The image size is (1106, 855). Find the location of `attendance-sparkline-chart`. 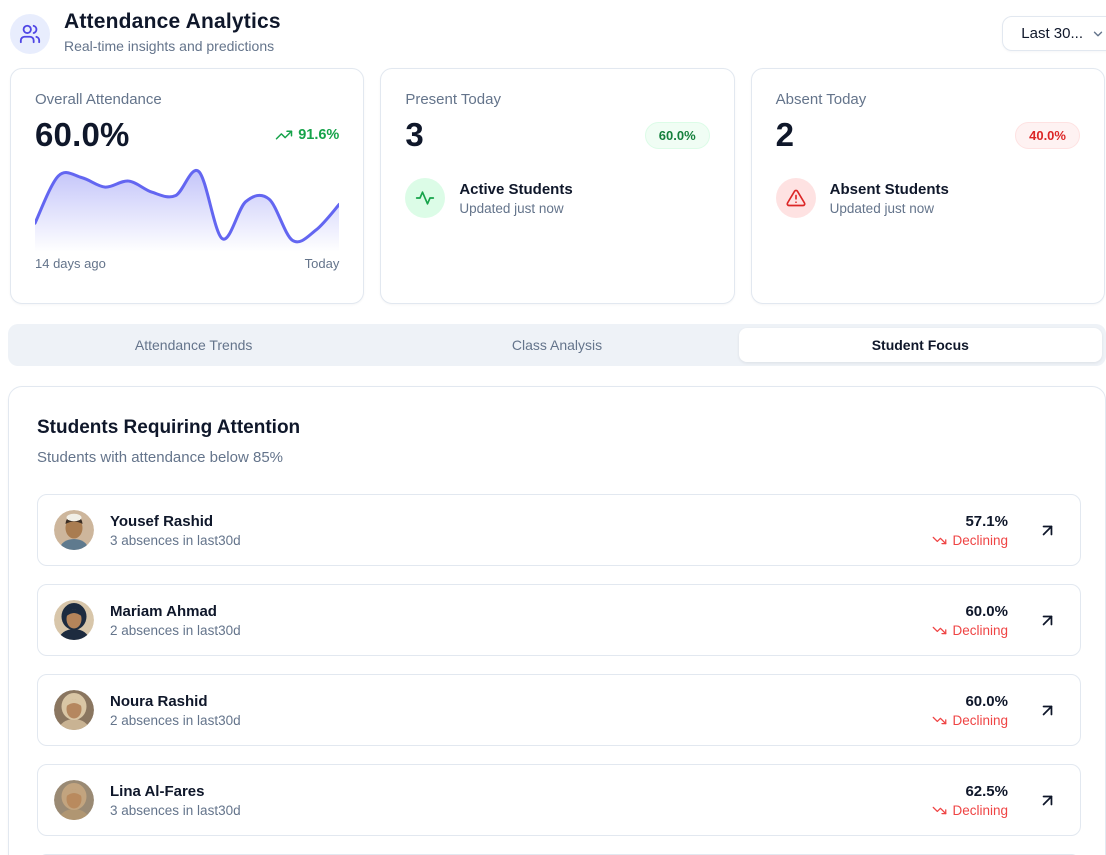

attendance-sparkline-chart is located at coordinates (187, 206).